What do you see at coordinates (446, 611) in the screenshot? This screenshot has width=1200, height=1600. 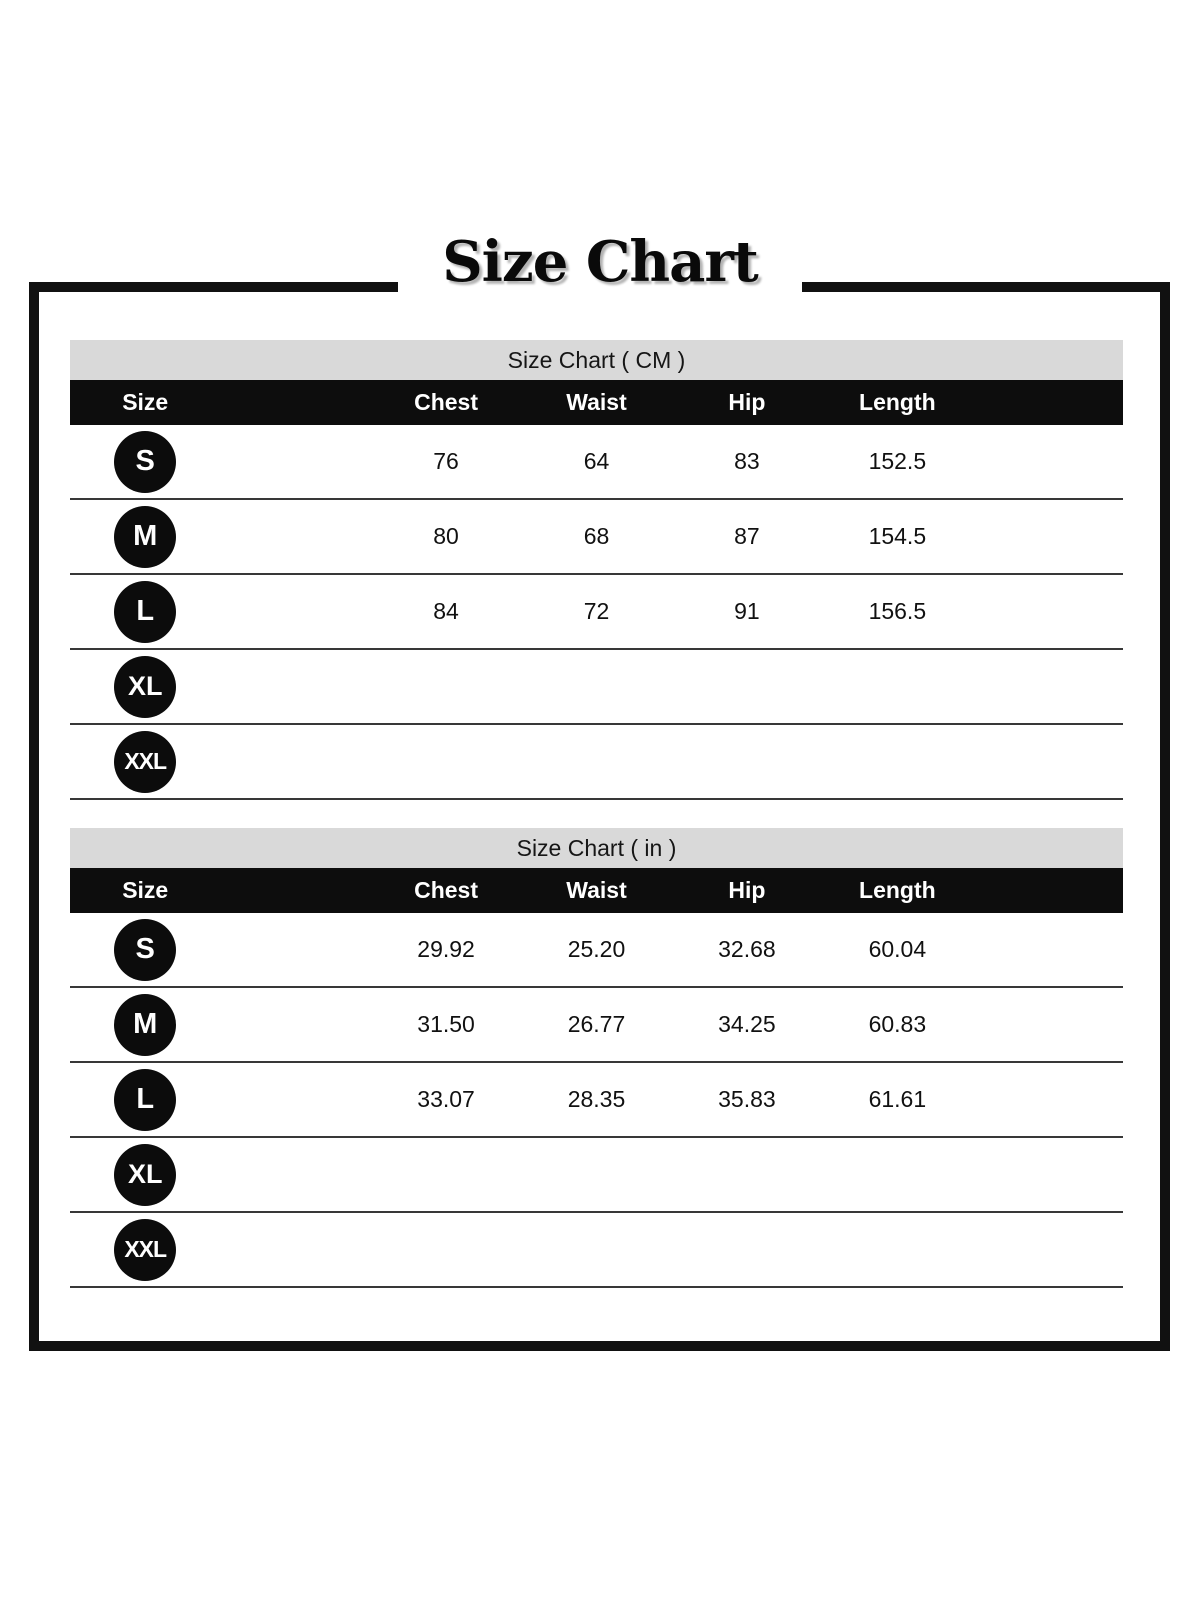 I see `chest-value: 84` at bounding box center [446, 611].